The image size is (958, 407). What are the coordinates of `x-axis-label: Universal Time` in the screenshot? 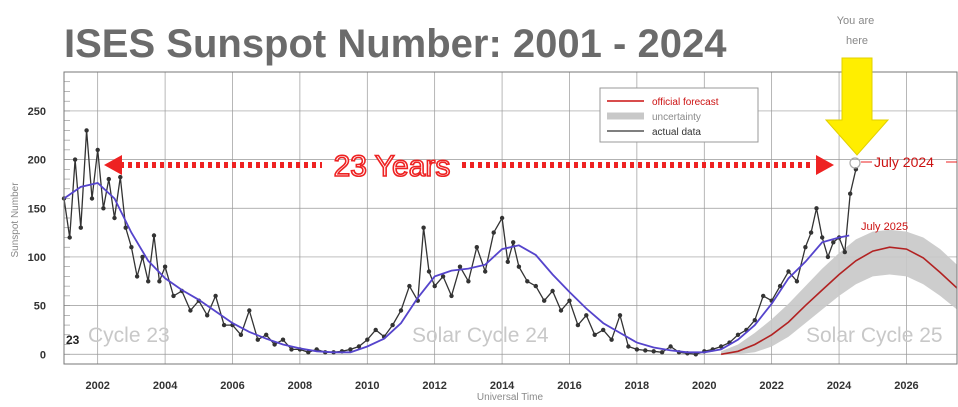 It's located at (510, 397).